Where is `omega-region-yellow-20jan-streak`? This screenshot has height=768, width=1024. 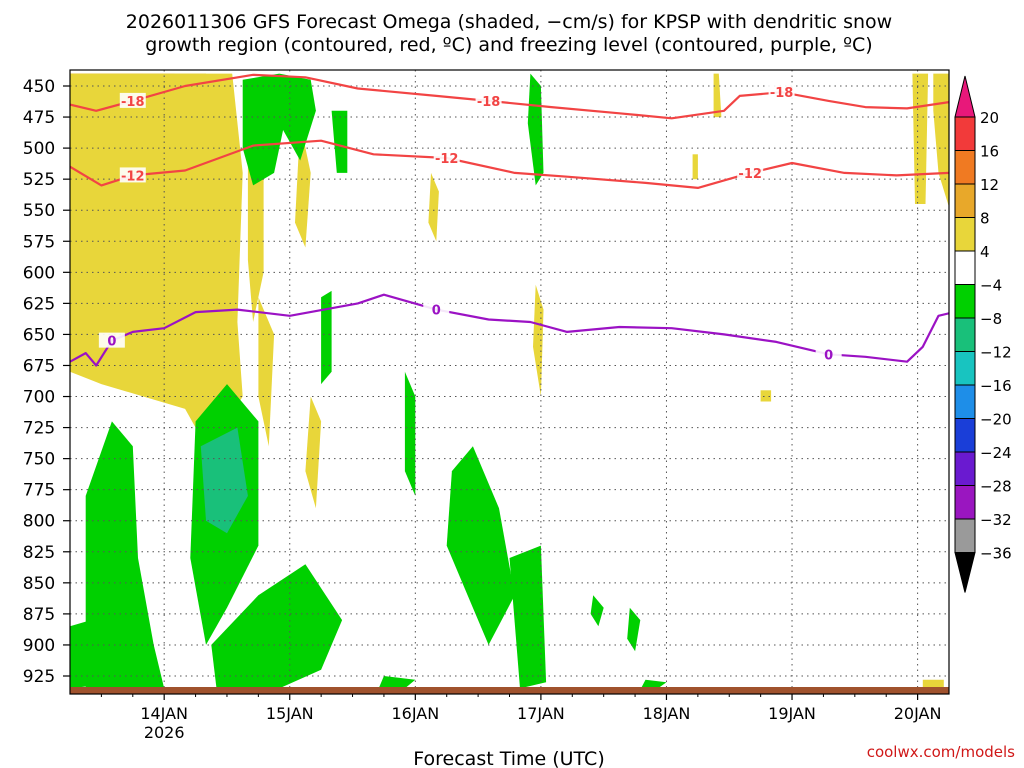
omega-region-yellow-20jan-streak is located at coordinates (920, 138).